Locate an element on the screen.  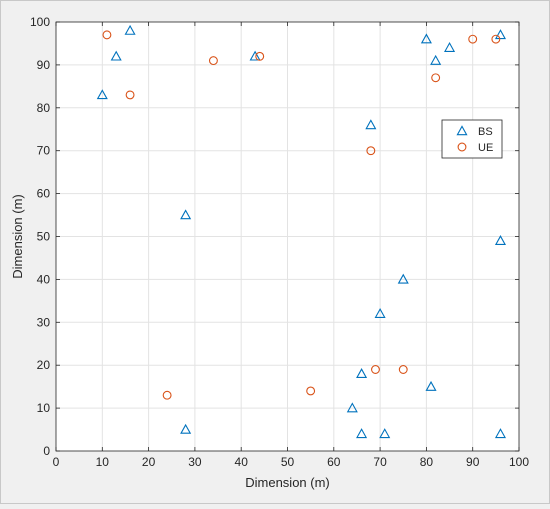
x-tick-label: 60 is located at coordinates (334, 462).